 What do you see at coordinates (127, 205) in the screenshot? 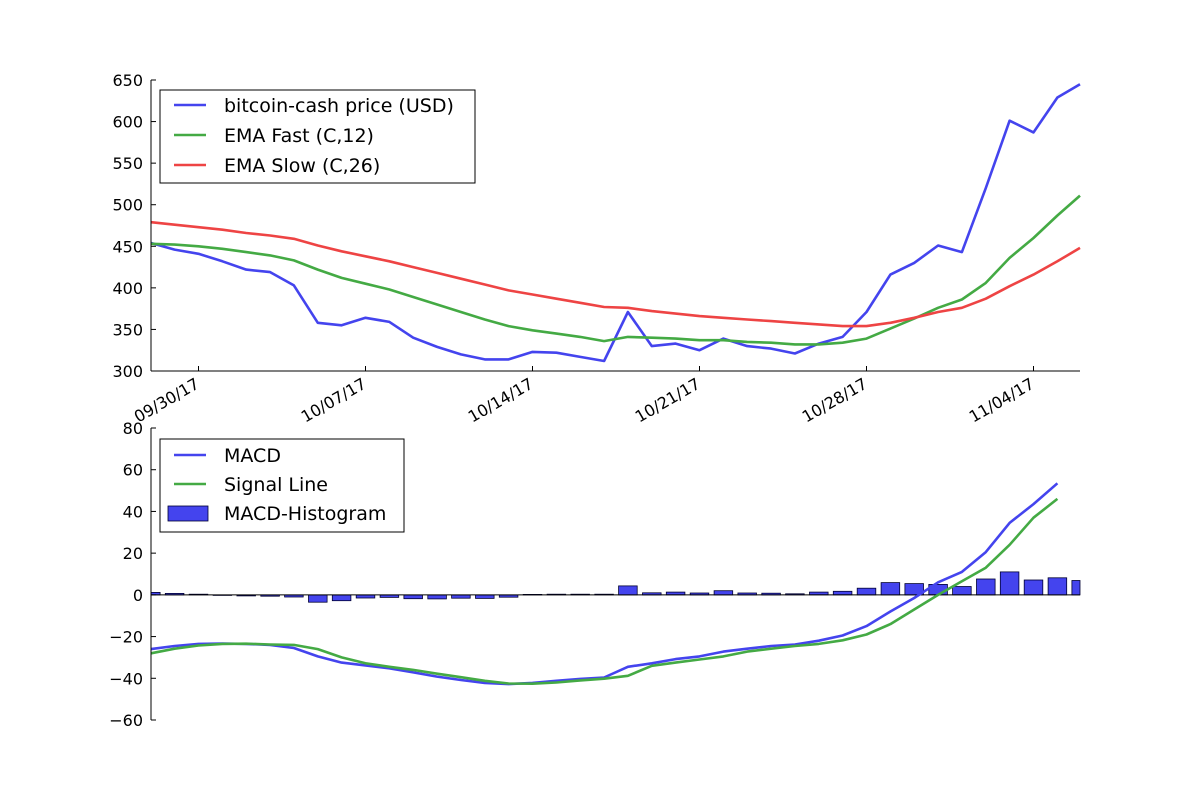
I see `y-tick-label: 500` at bounding box center [127, 205].